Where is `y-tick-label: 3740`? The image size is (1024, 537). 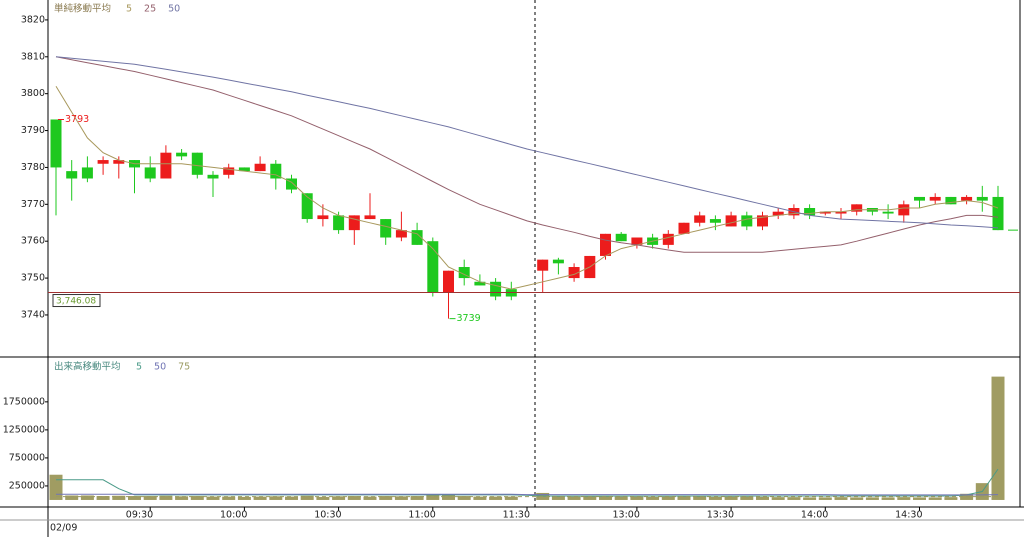 y-tick-label: 3740 is located at coordinates (33, 314).